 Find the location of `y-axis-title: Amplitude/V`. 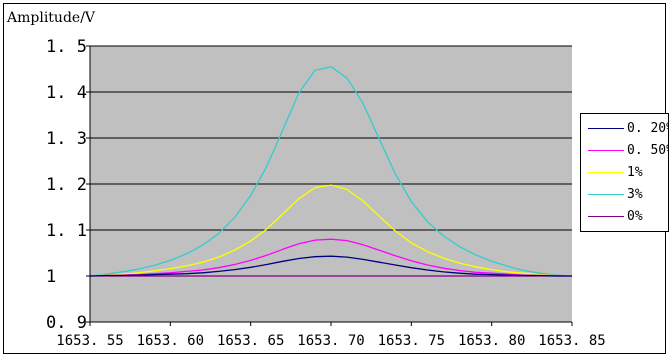

y-axis-title: Amplitude/V is located at coordinates (51, 18).